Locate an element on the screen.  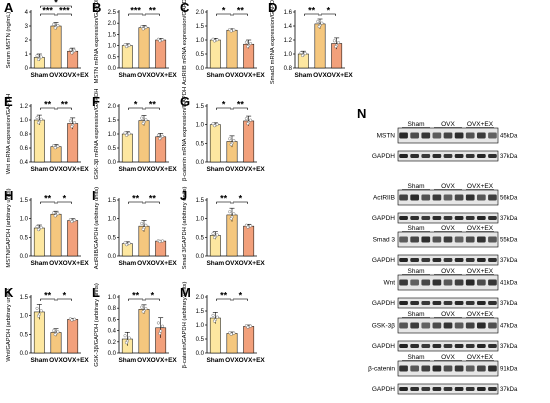
panel-letter: E is located at coordinates (8, 101).